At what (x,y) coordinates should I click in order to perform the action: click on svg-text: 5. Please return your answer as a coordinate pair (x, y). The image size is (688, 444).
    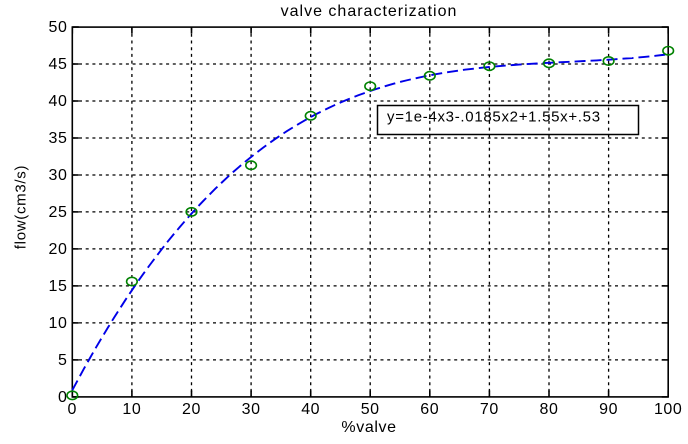
    Looking at the image, I should click on (63, 360).